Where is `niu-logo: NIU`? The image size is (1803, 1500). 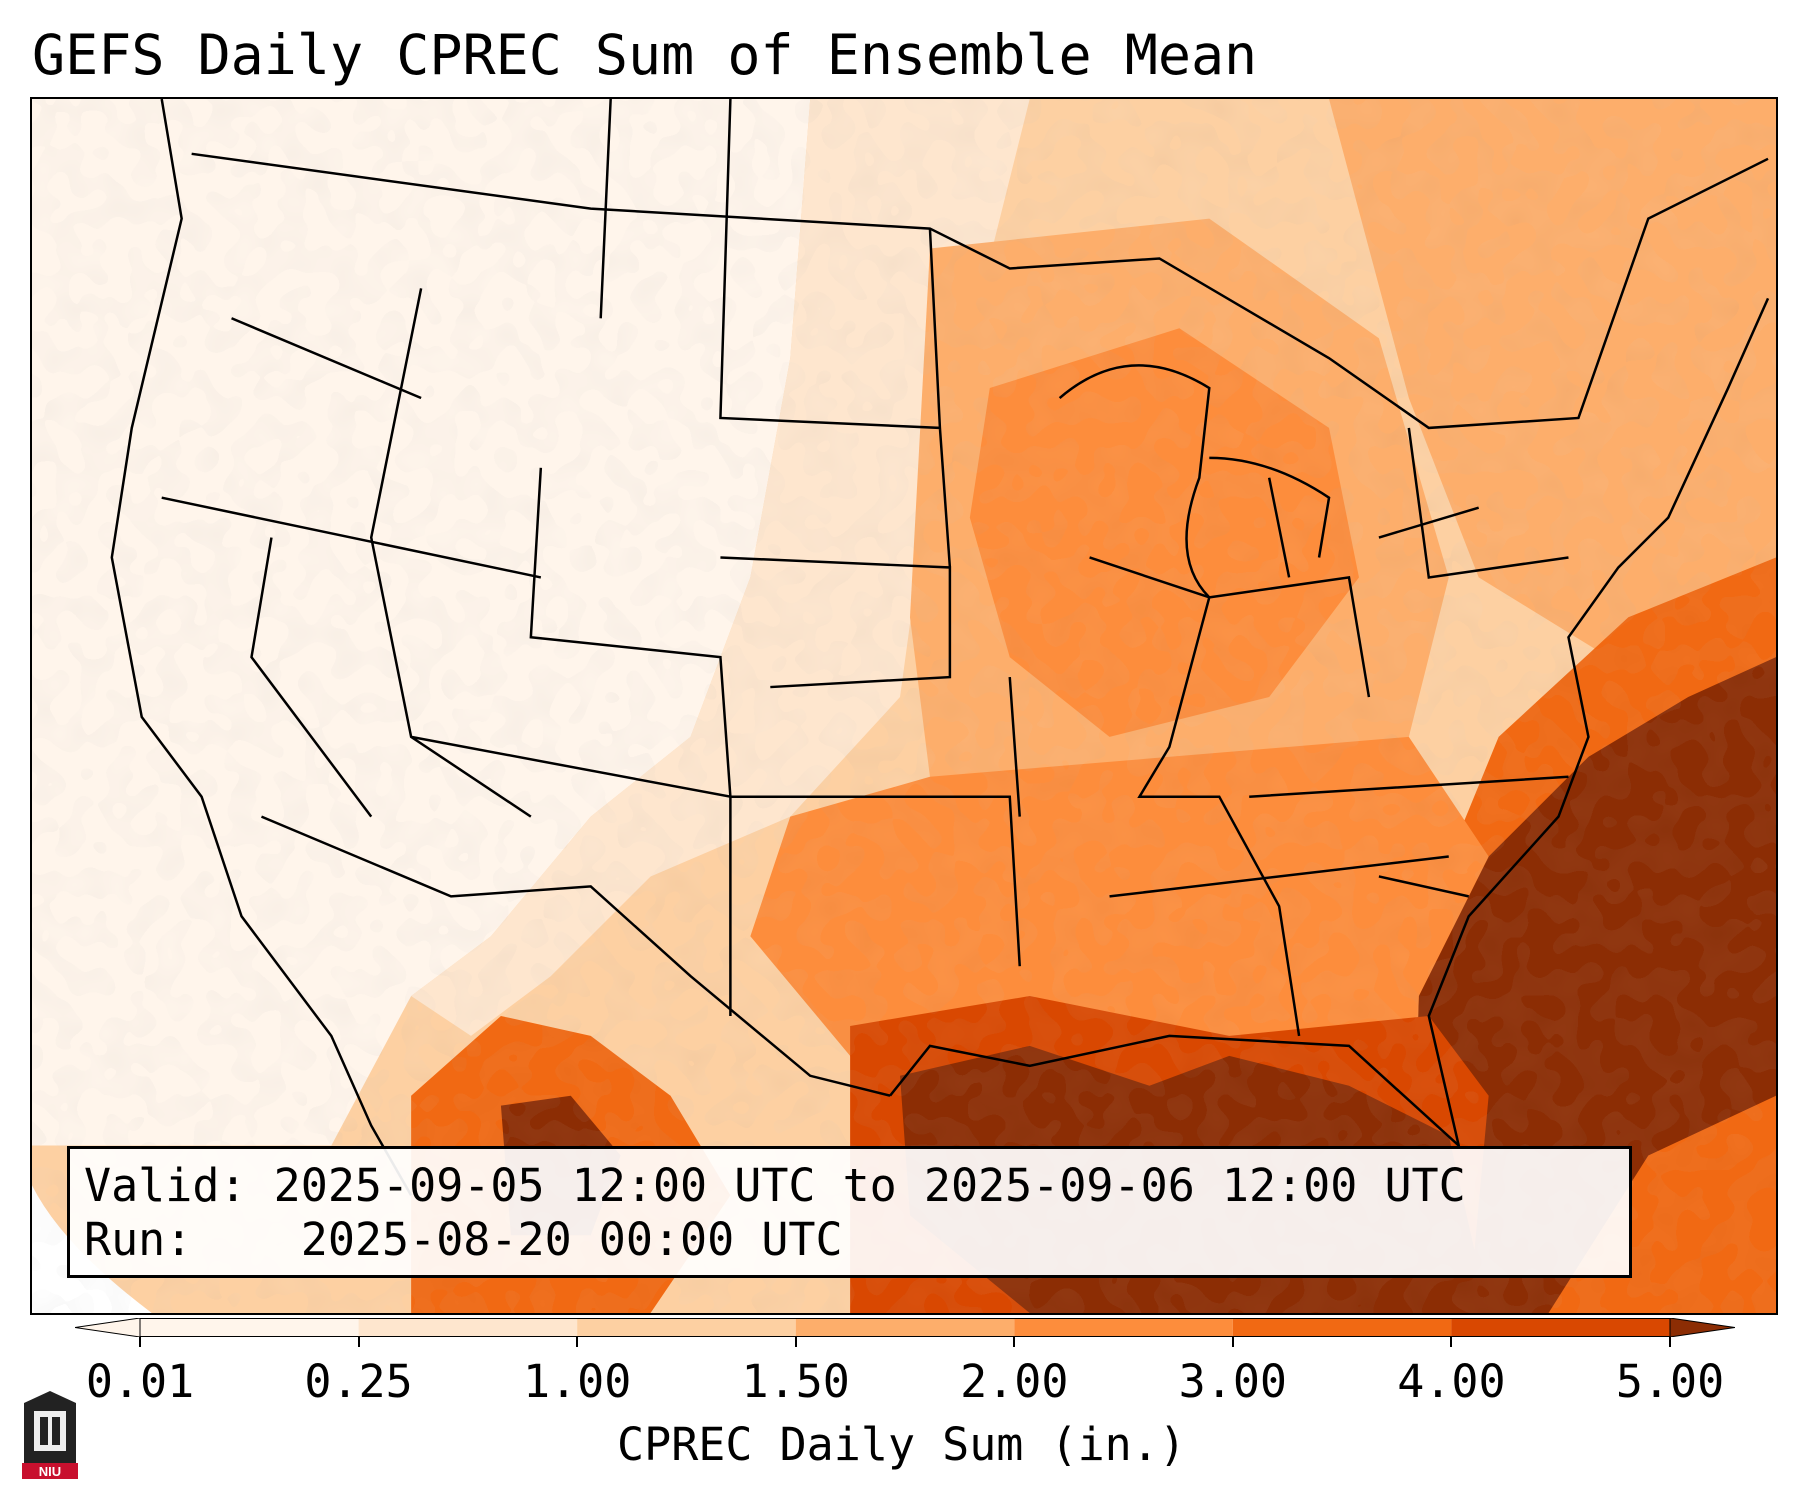
niu-logo: NIU is located at coordinates (50, 1433).